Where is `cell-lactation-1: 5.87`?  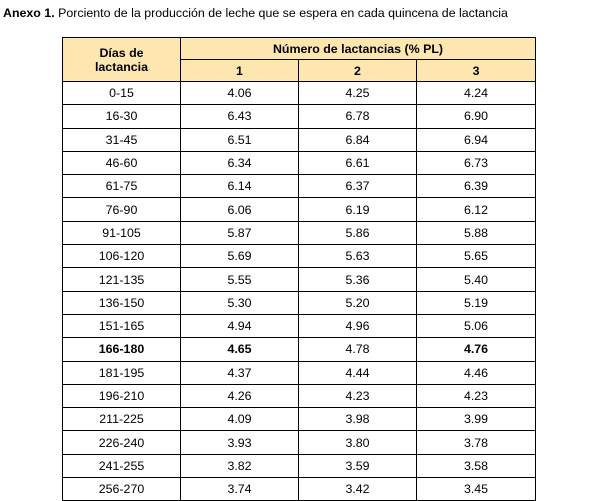
cell-lactation-1: 5.87 is located at coordinates (239, 233).